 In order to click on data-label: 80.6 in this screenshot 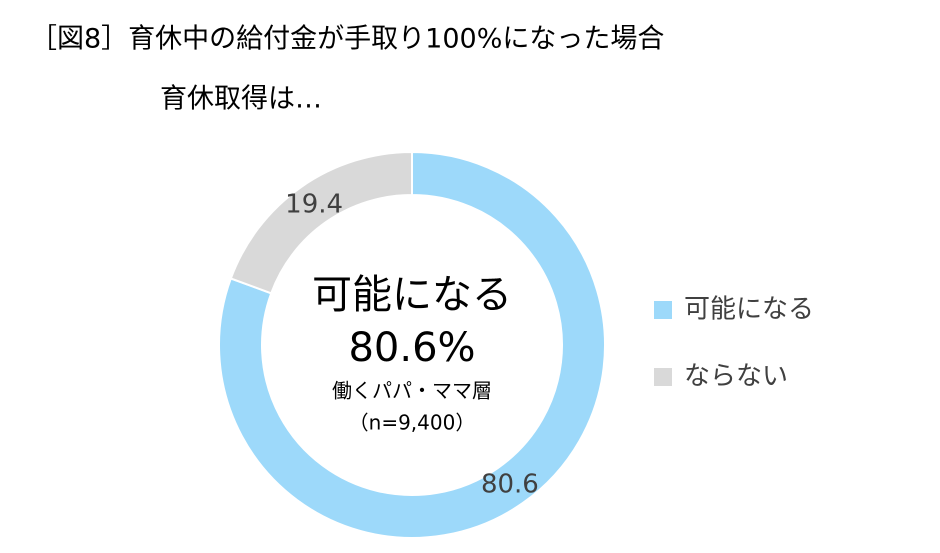, I will do `click(510, 485)`.